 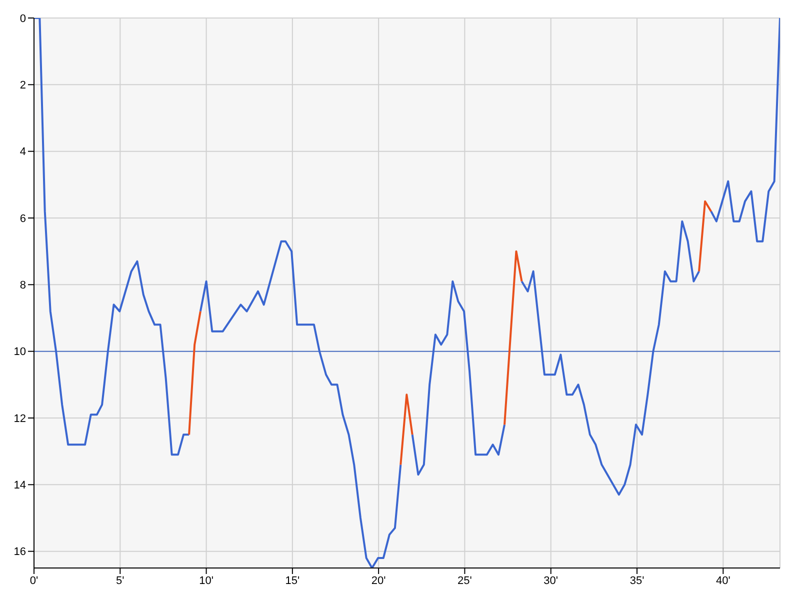 What do you see at coordinates (23, 218) in the screenshot?
I see `y-tick-label: 6` at bounding box center [23, 218].